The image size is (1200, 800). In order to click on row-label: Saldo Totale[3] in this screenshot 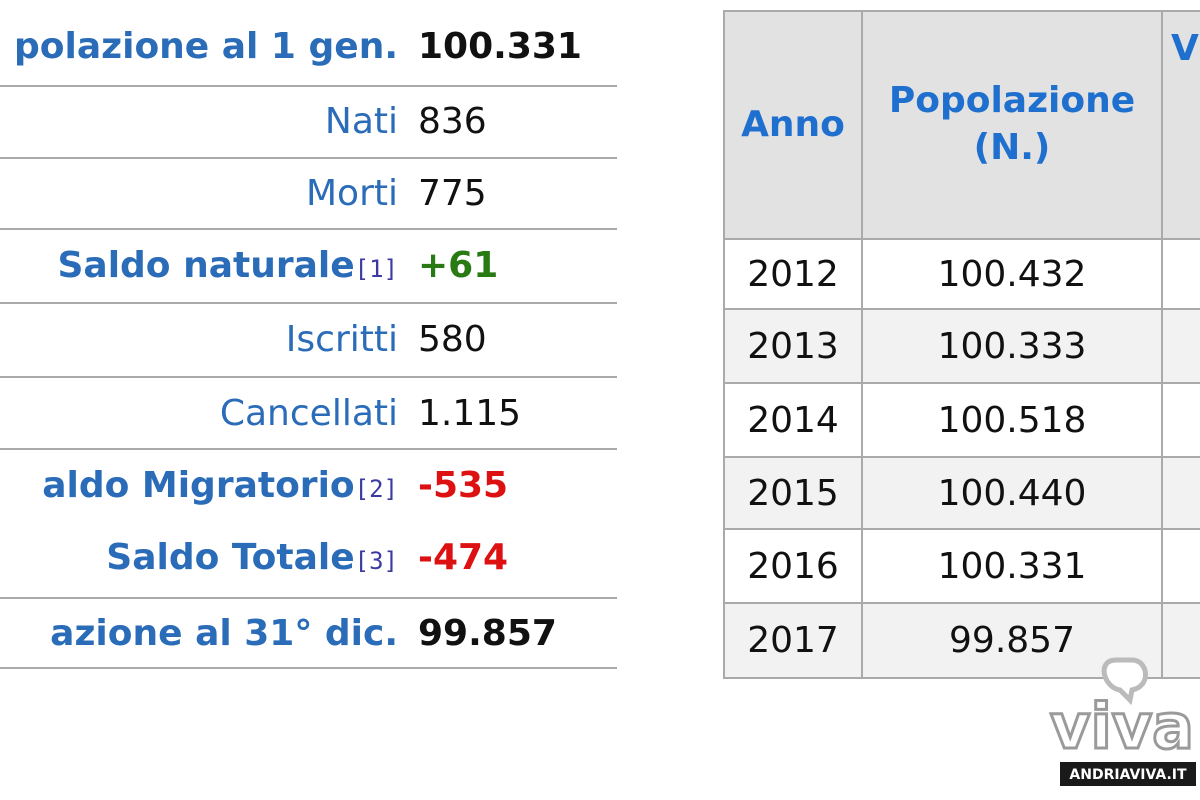, I will do `click(252, 559)`.